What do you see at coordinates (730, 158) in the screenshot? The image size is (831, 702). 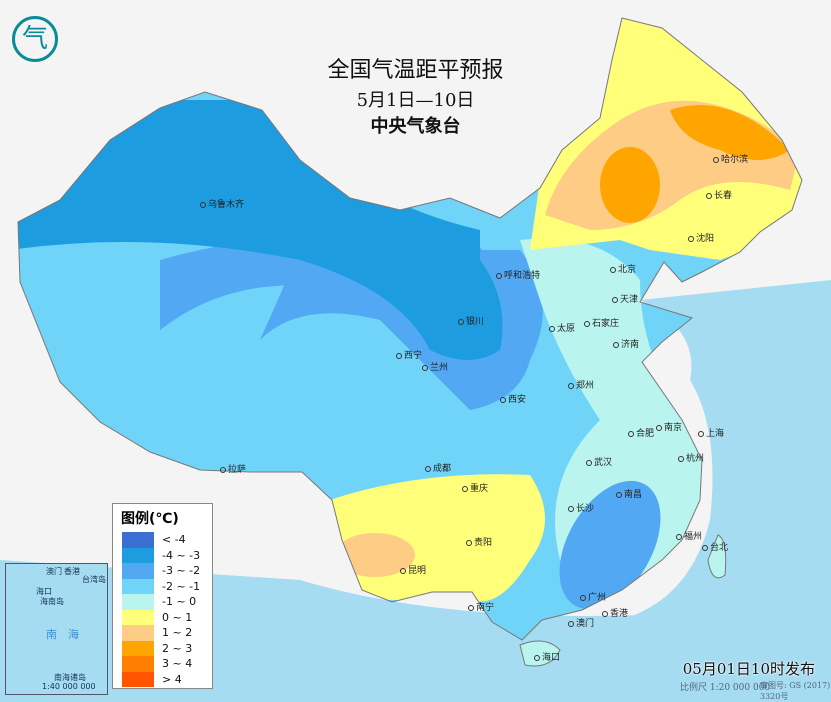 I see `city-label: 哈尔滨` at bounding box center [730, 158].